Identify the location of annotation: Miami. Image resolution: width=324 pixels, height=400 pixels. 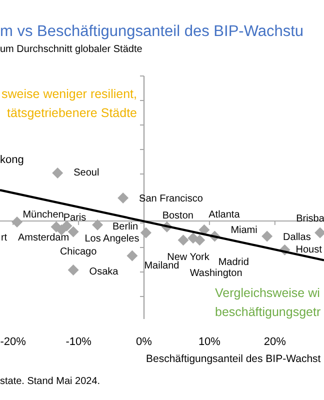
(244, 230).